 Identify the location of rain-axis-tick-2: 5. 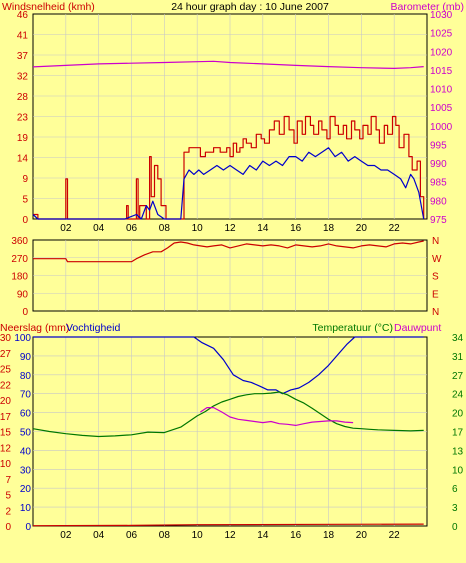
(8, 496).